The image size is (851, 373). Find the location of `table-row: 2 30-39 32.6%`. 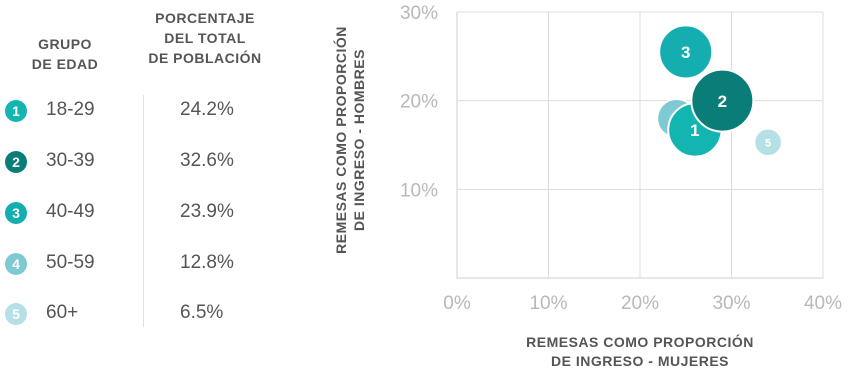

table-row: 2 30-39 32.6% is located at coordinates (135, 162).